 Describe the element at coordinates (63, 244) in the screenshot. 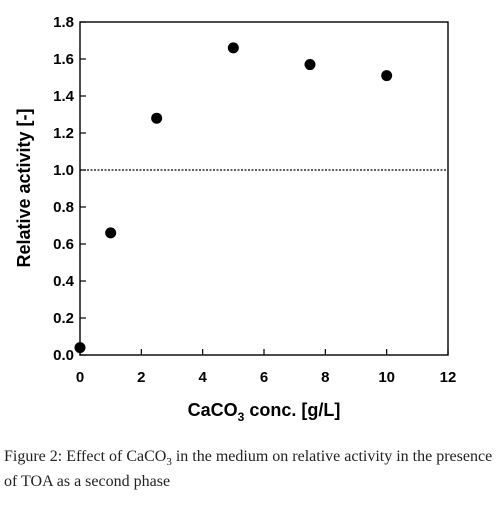

I see `y-tick-label: 0.6` at that location.